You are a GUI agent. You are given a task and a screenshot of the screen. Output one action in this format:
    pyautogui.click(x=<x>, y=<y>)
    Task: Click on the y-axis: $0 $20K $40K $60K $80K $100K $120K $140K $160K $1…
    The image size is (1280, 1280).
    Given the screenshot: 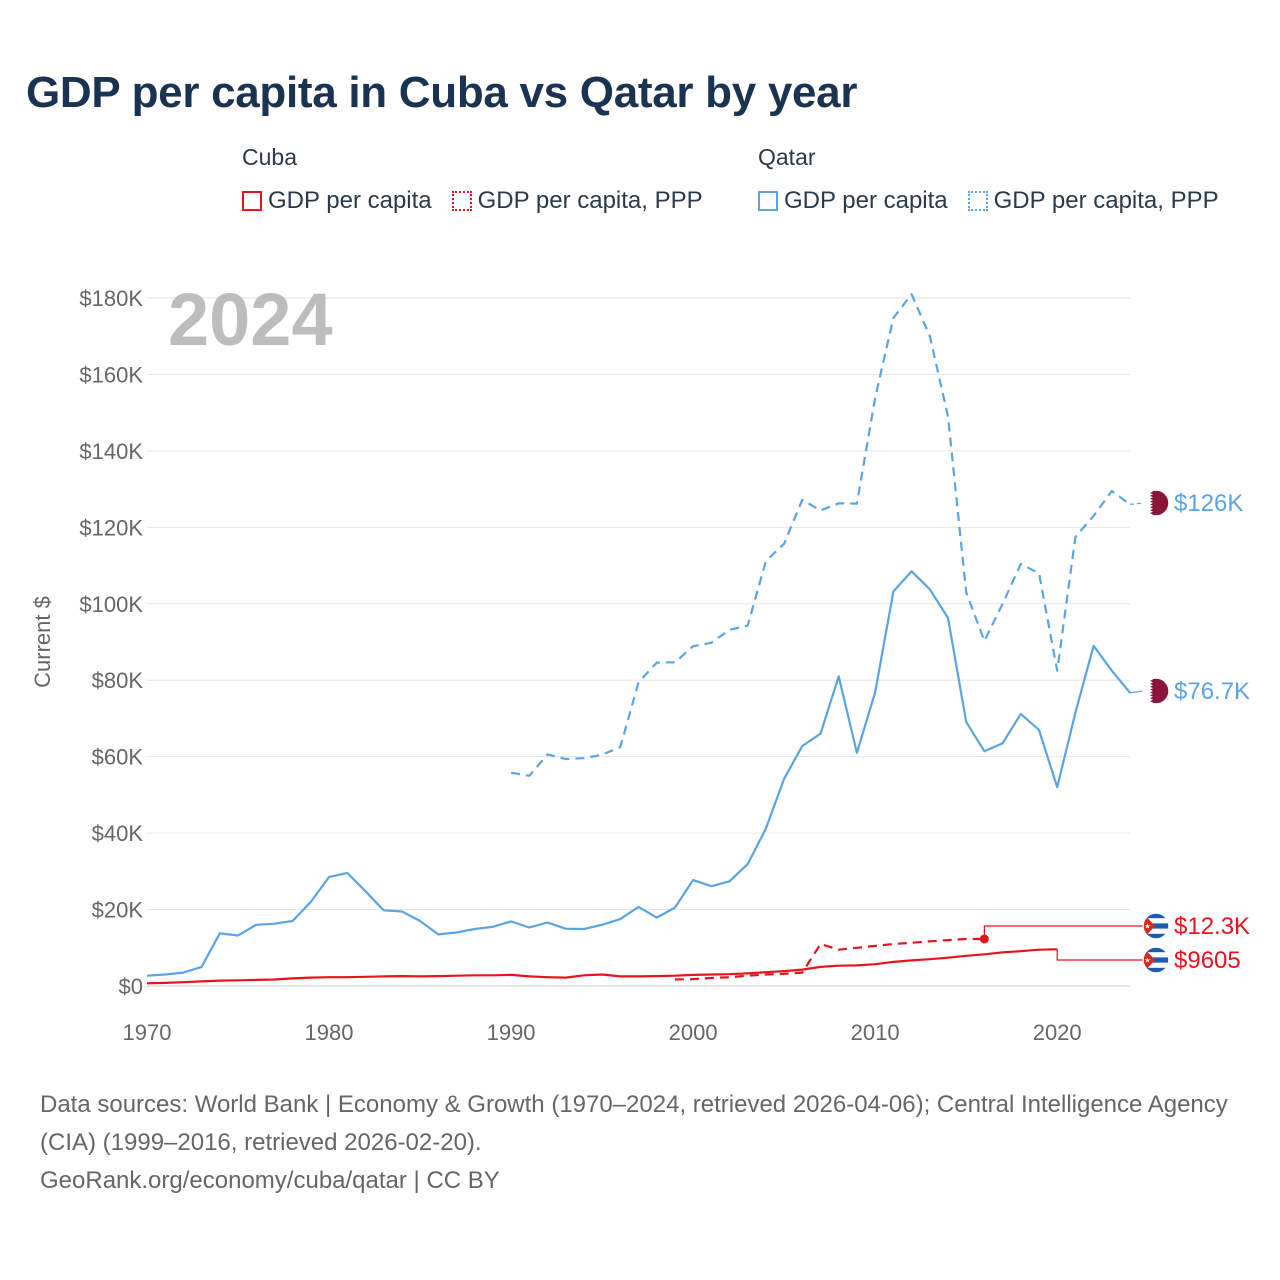 What is the action you would take?
    pyautogui.click(x=111, y=642)
    